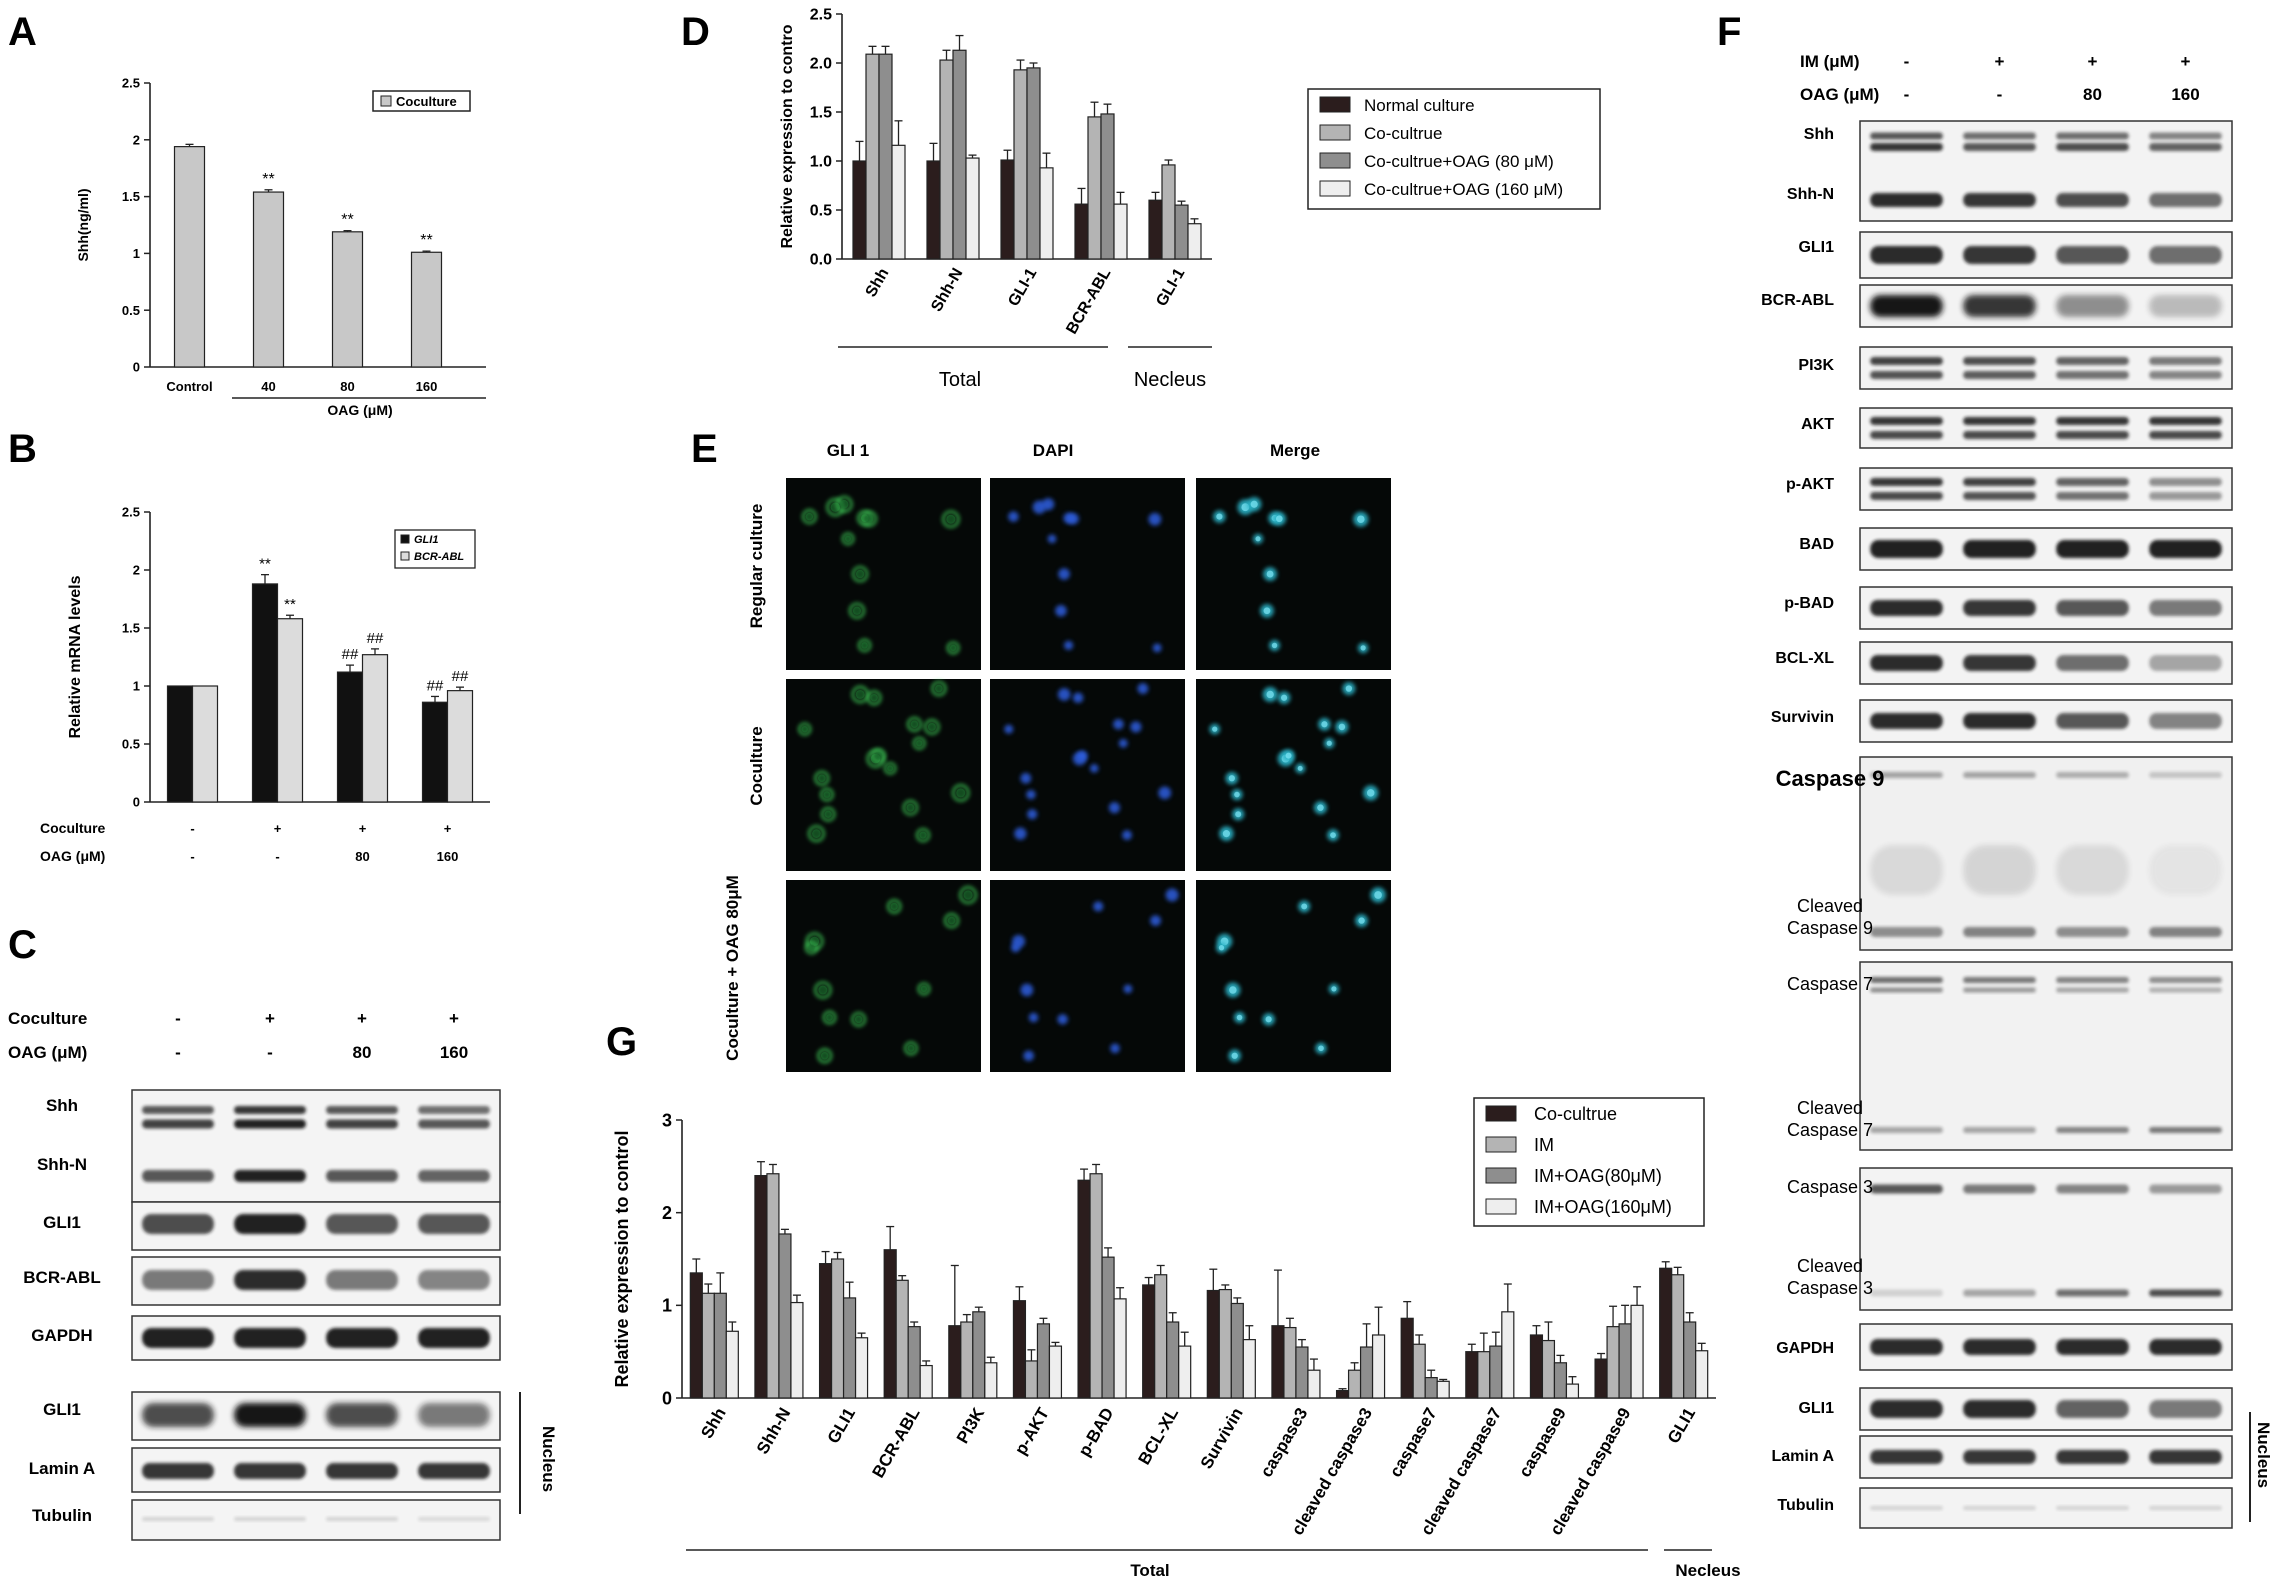  What do you see at coordinates (1170, 380) in the screenshot?
I see `group-label-nucleus: Necleus` at bounding box center [1170, 380].